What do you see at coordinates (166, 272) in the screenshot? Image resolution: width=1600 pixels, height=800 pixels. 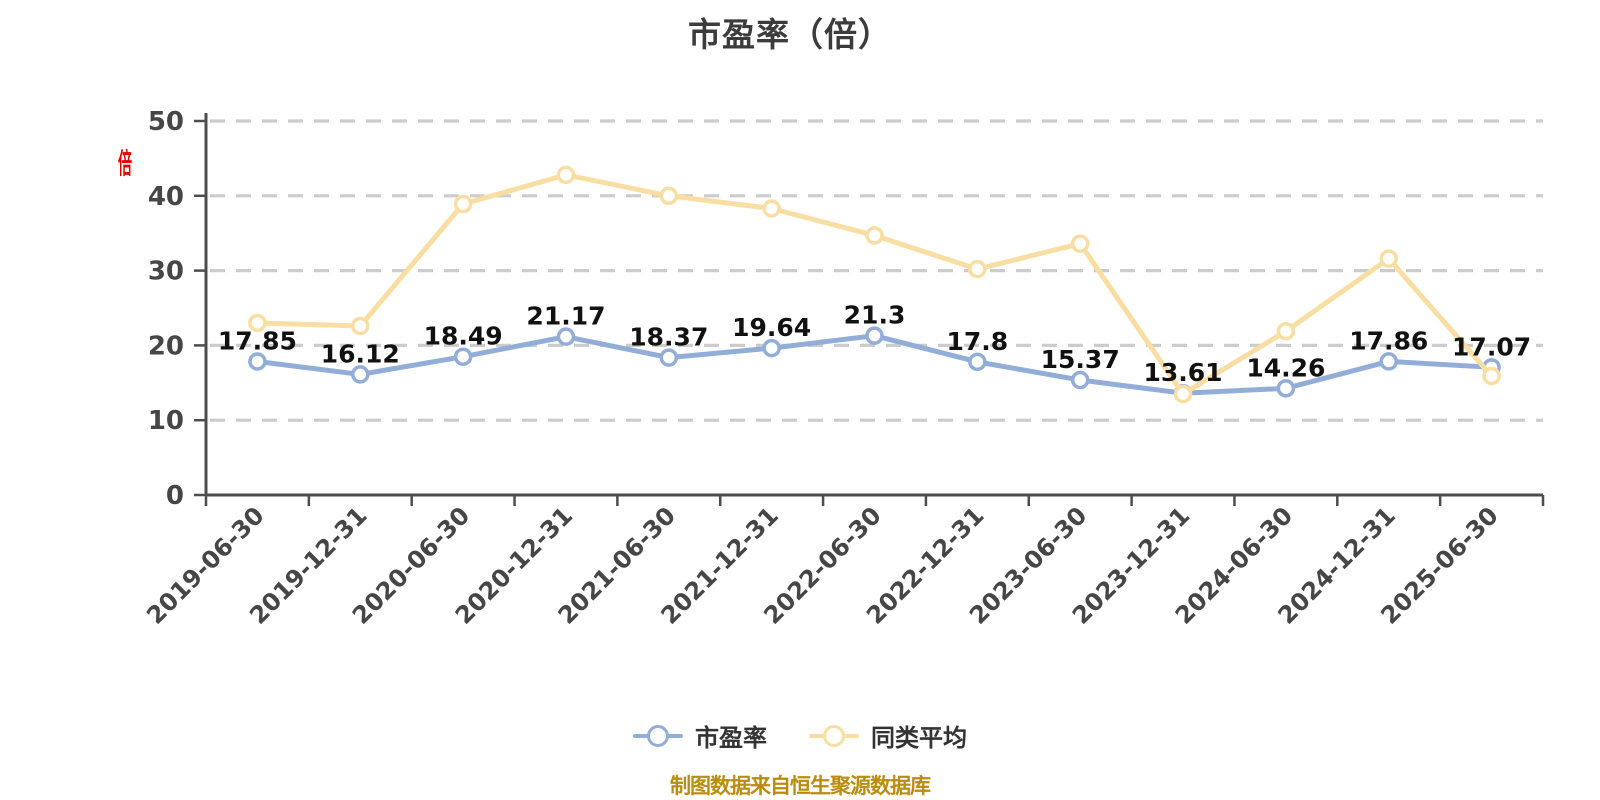 I see `svg-text: 30` at bounding box center [166, 272].